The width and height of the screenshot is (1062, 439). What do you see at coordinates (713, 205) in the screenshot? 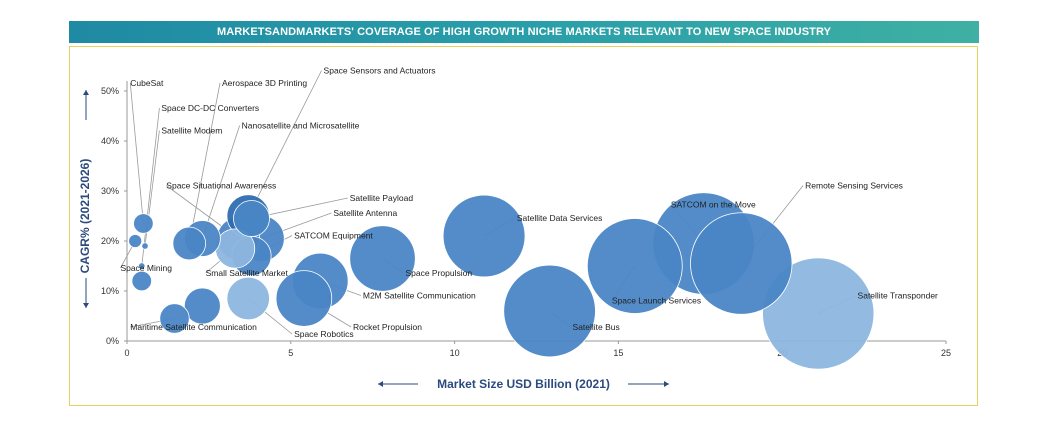
I see `label-satcom-on-the-move: SATCOM on the Move` at bounding box center [713, 205].